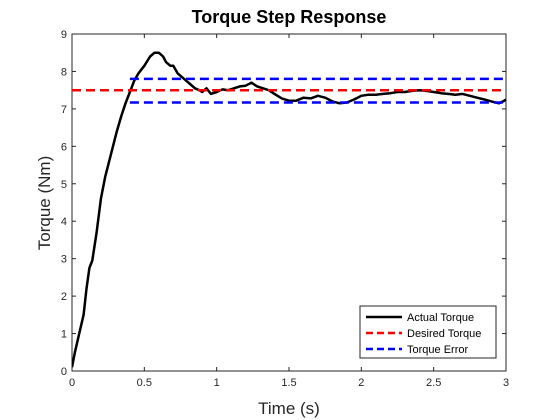 This screenshot has height=420, width=560. I want to click on x-tick-label: 0, so click(72, 383).